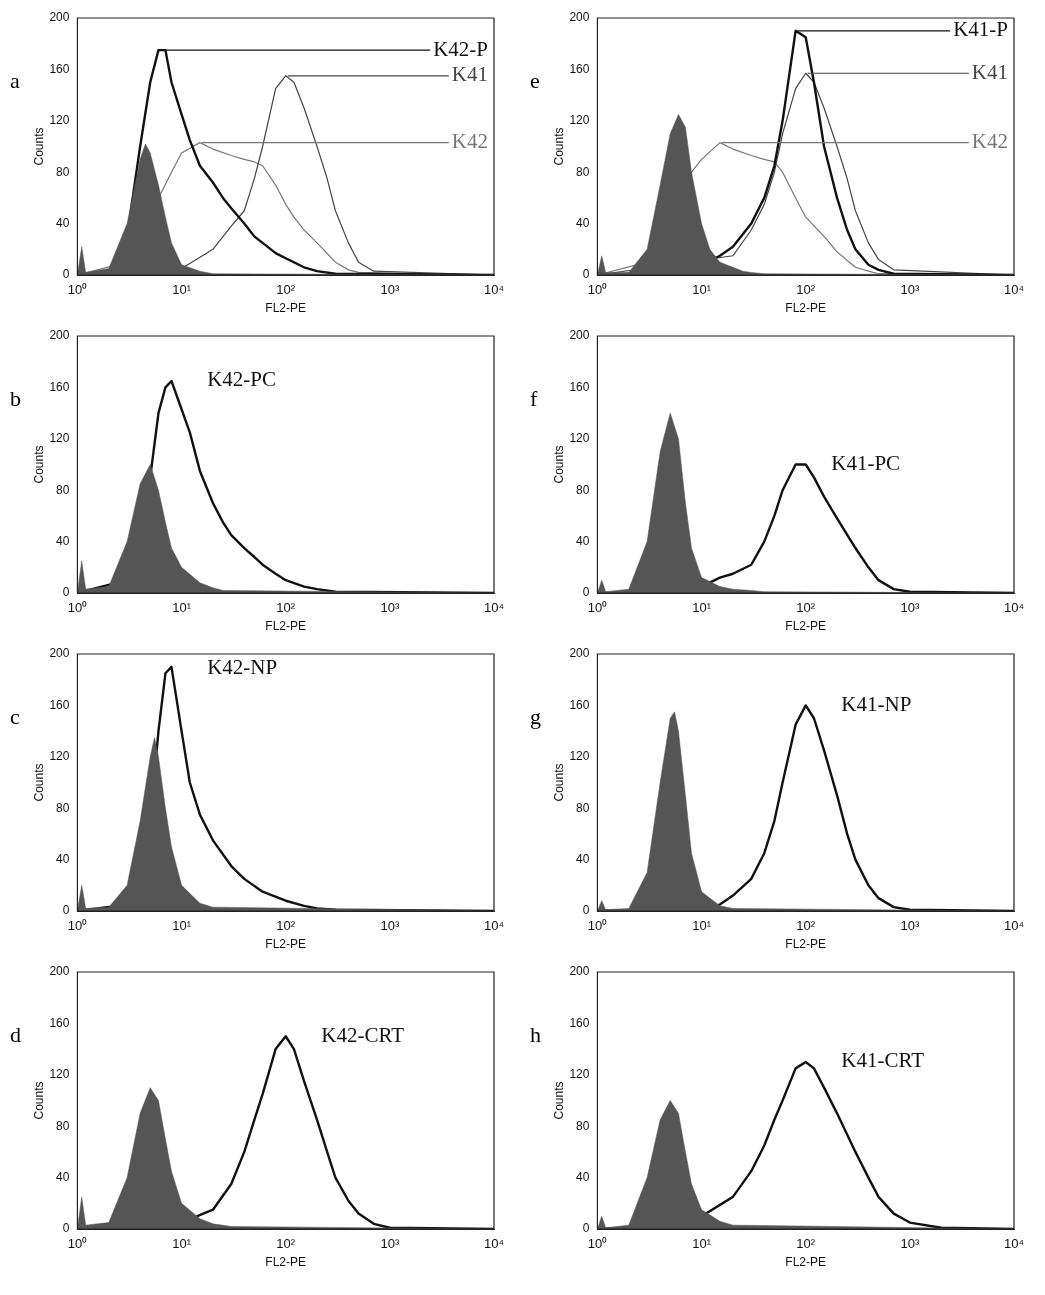 This screenshot has height=1295, width=1045. What do you see at coordinates (876, 703) in the screenshot?
I see `series-label: K41-NP` at bounding box center [876, 703].